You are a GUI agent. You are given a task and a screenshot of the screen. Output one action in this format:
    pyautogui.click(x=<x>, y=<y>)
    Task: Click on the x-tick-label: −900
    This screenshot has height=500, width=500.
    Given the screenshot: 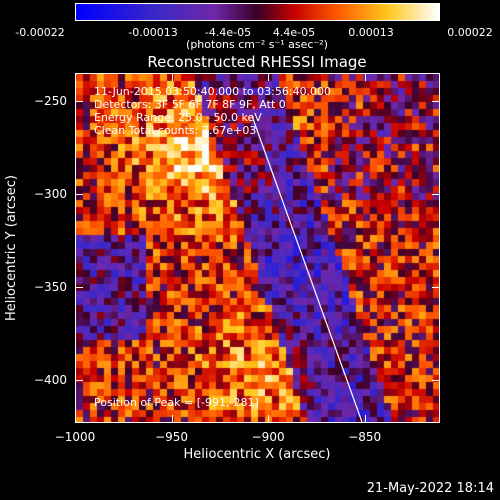 What is the action you would take?
    pyautogui.click(x=268, y=437)
    